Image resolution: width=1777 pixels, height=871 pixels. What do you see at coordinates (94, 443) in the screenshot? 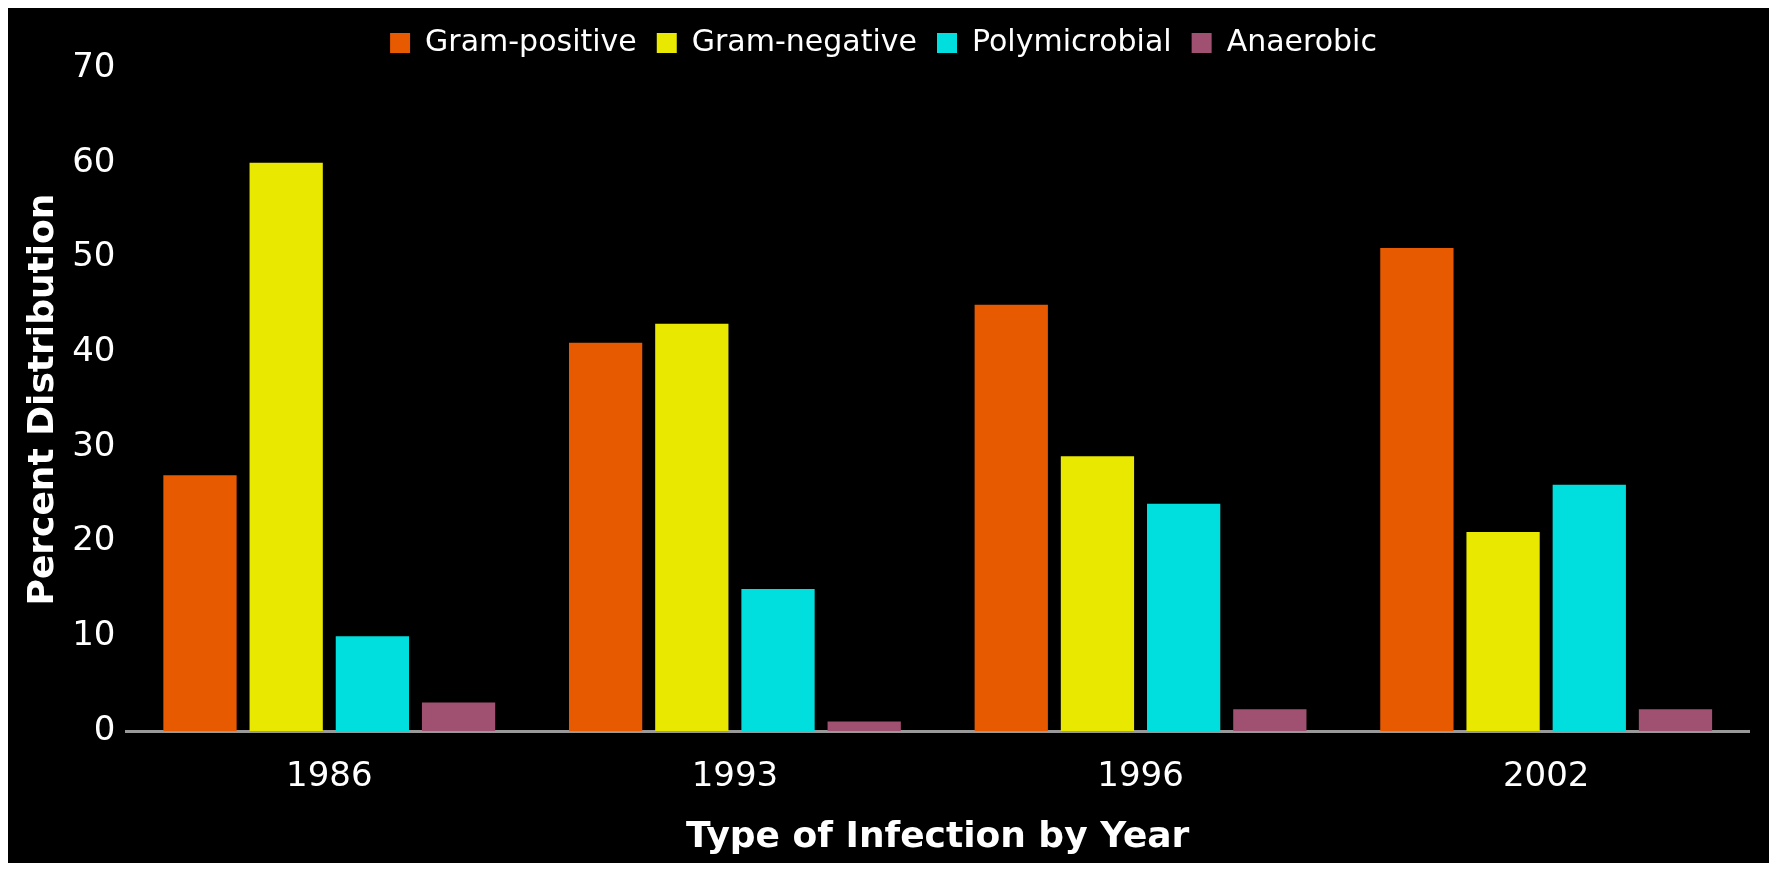
I see `y-tick-label: 30` at bounding box center [94, 443].